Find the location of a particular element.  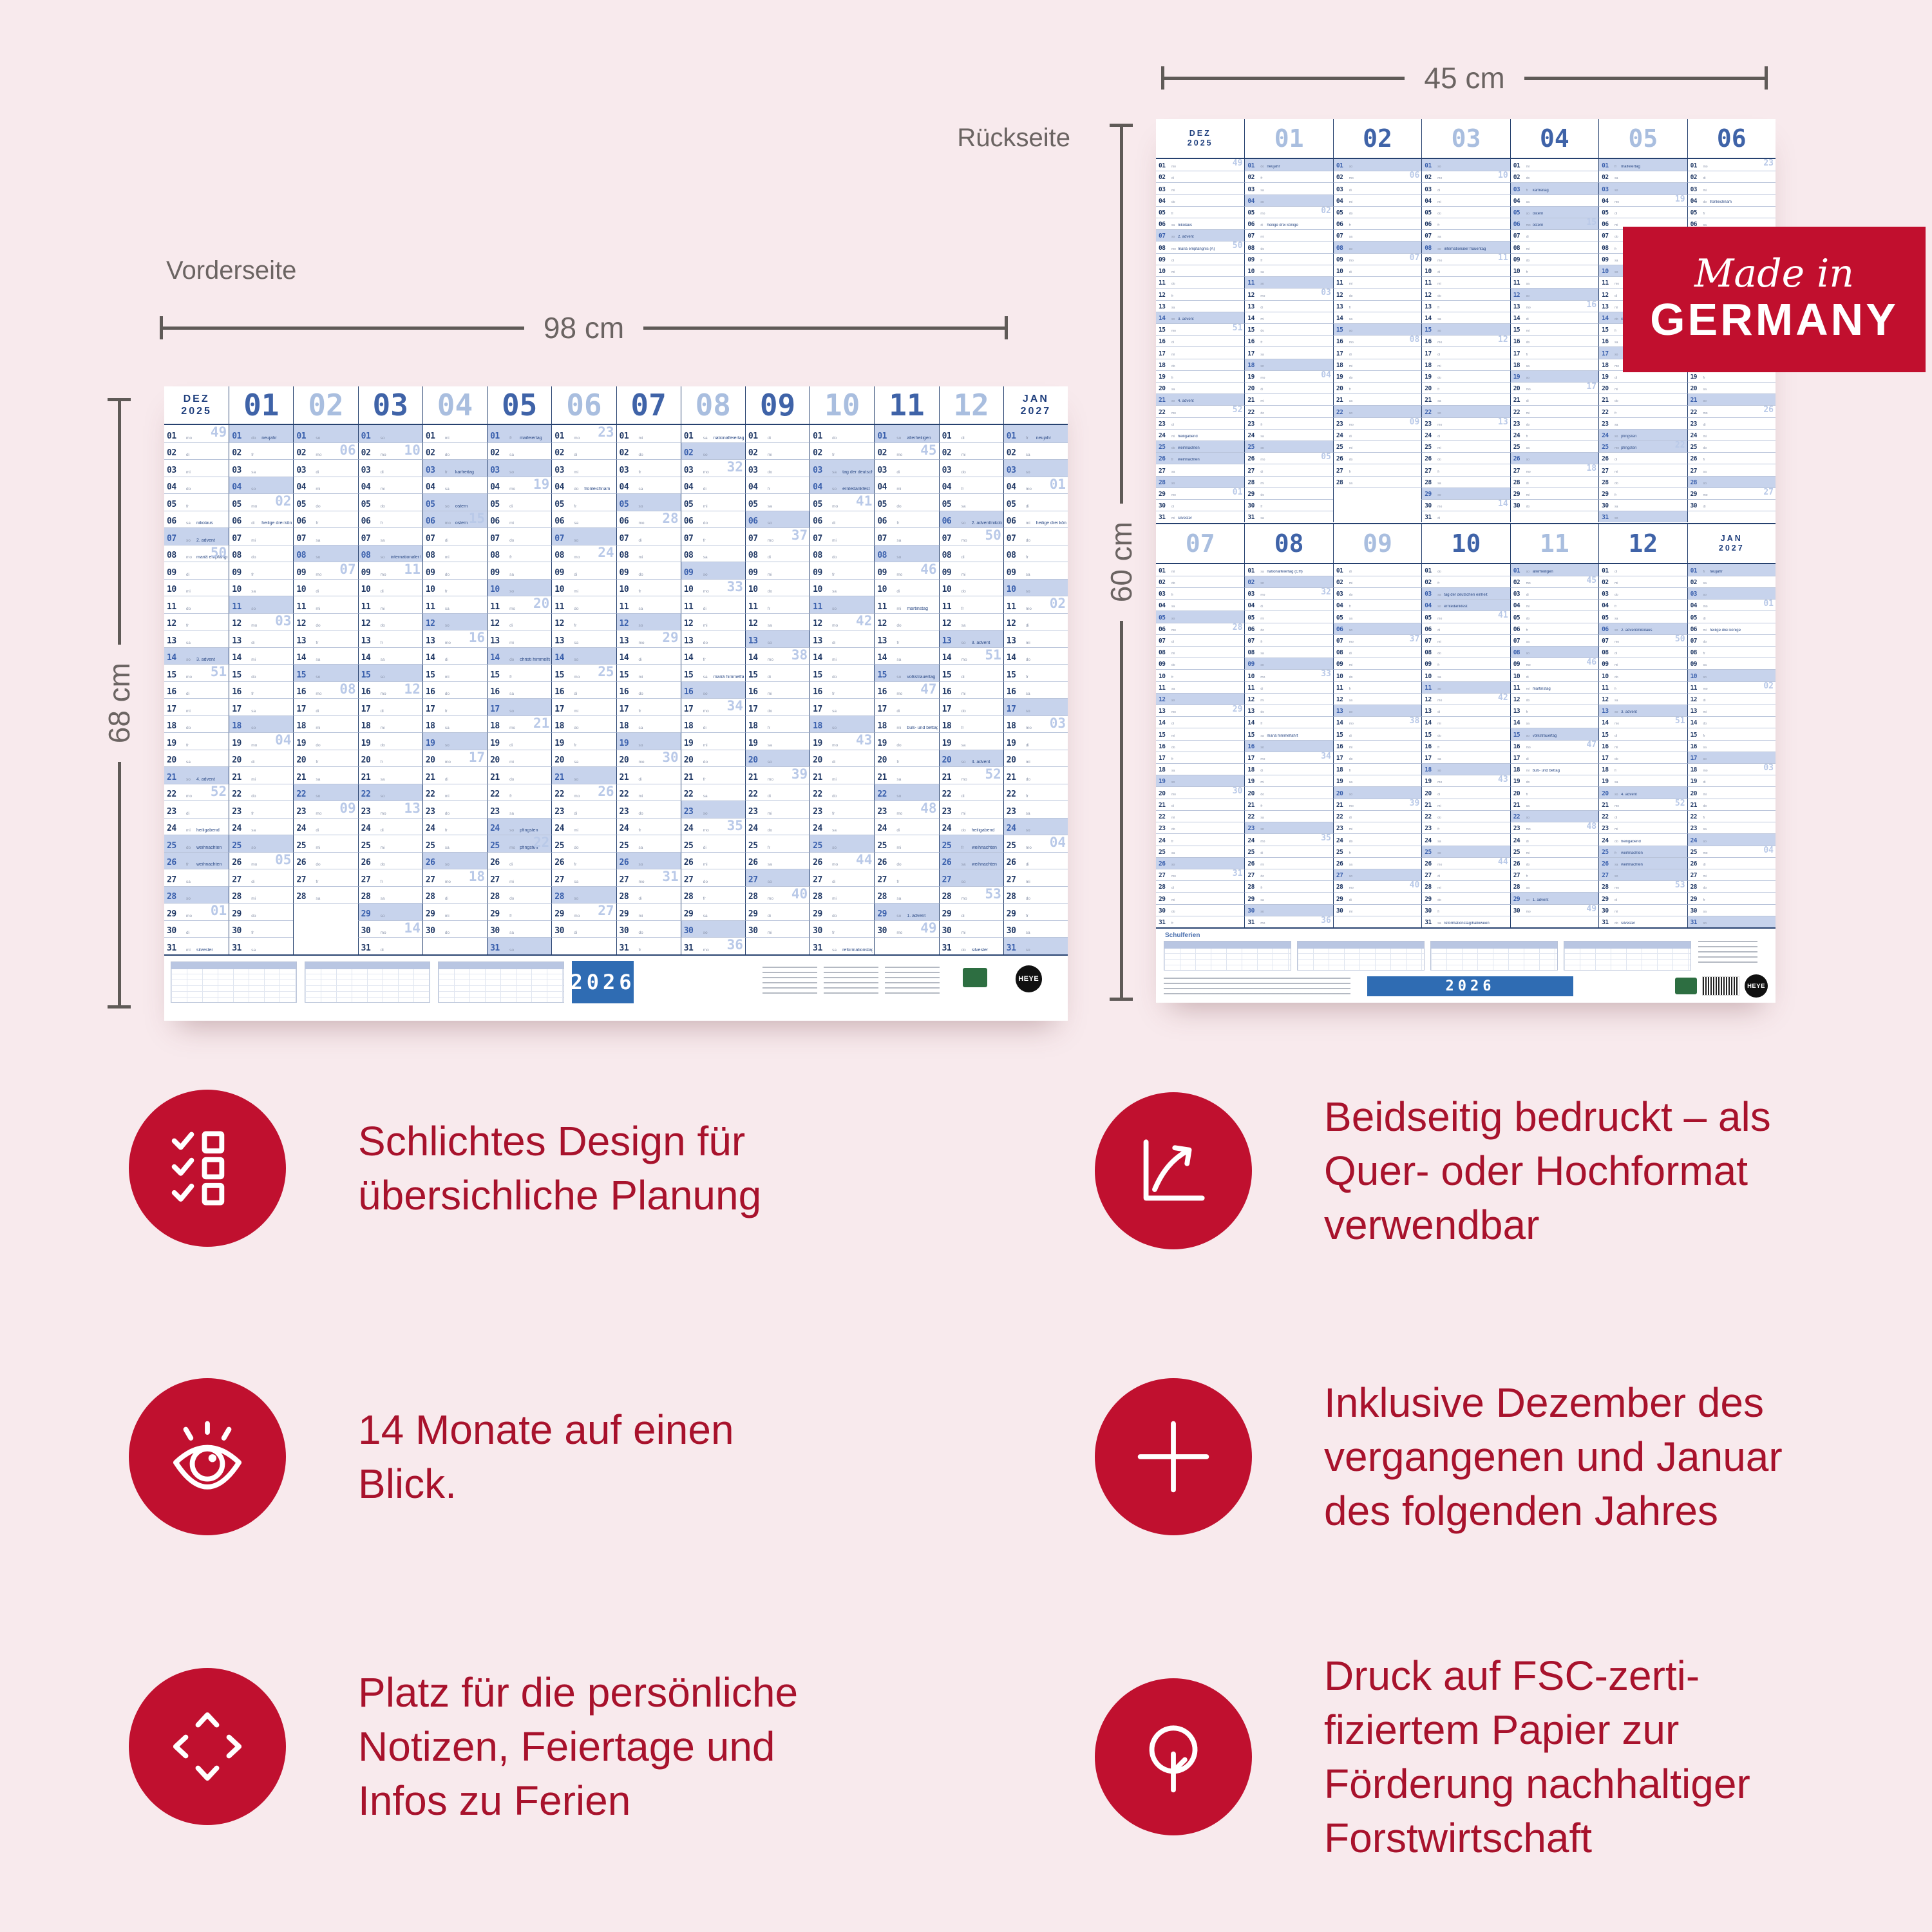

day-cell: 12 so is located at coordinates (455, 621).